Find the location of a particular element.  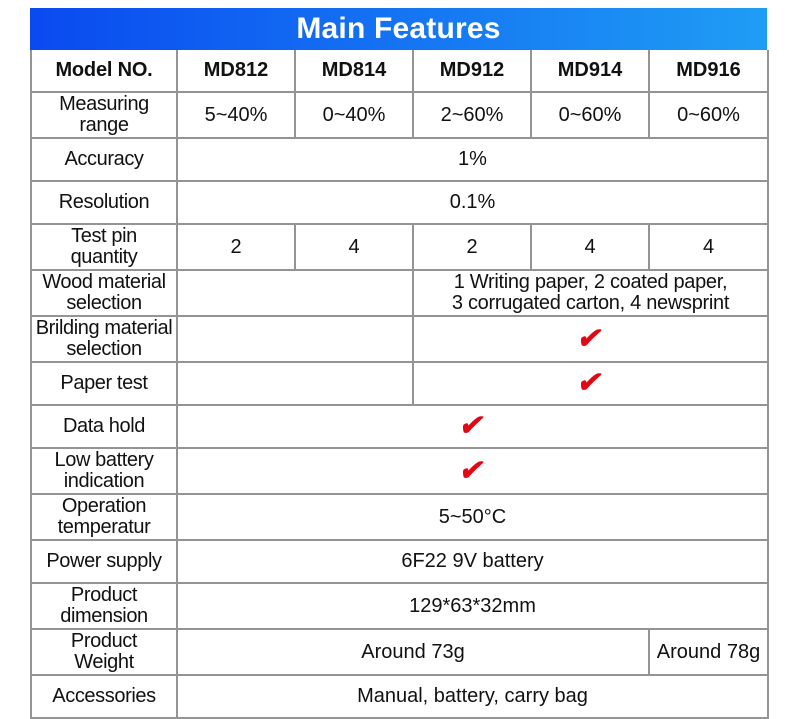

wood-options-line2: 3 corrugated carton, 4 newsprint is located at coordinates (590, 303).